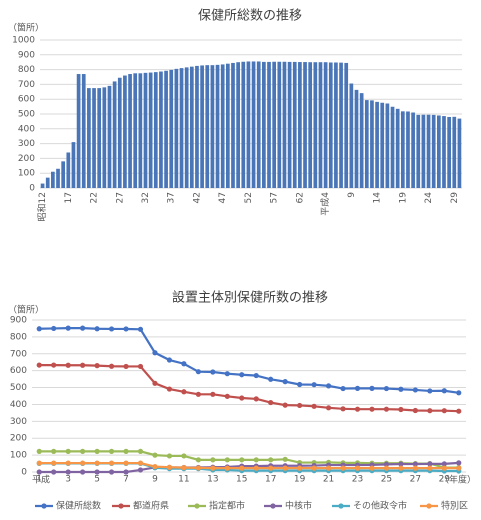  I want to click on legend-label: 指定都市, so click(227, 506).